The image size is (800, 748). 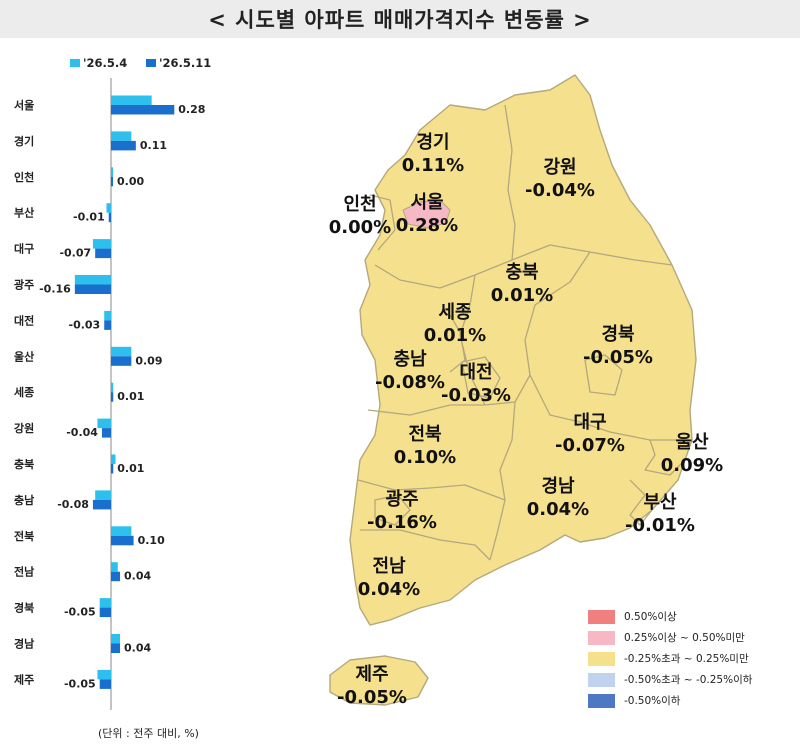 I want to click on map-region-name: 세종, so click(x=454, y=312).